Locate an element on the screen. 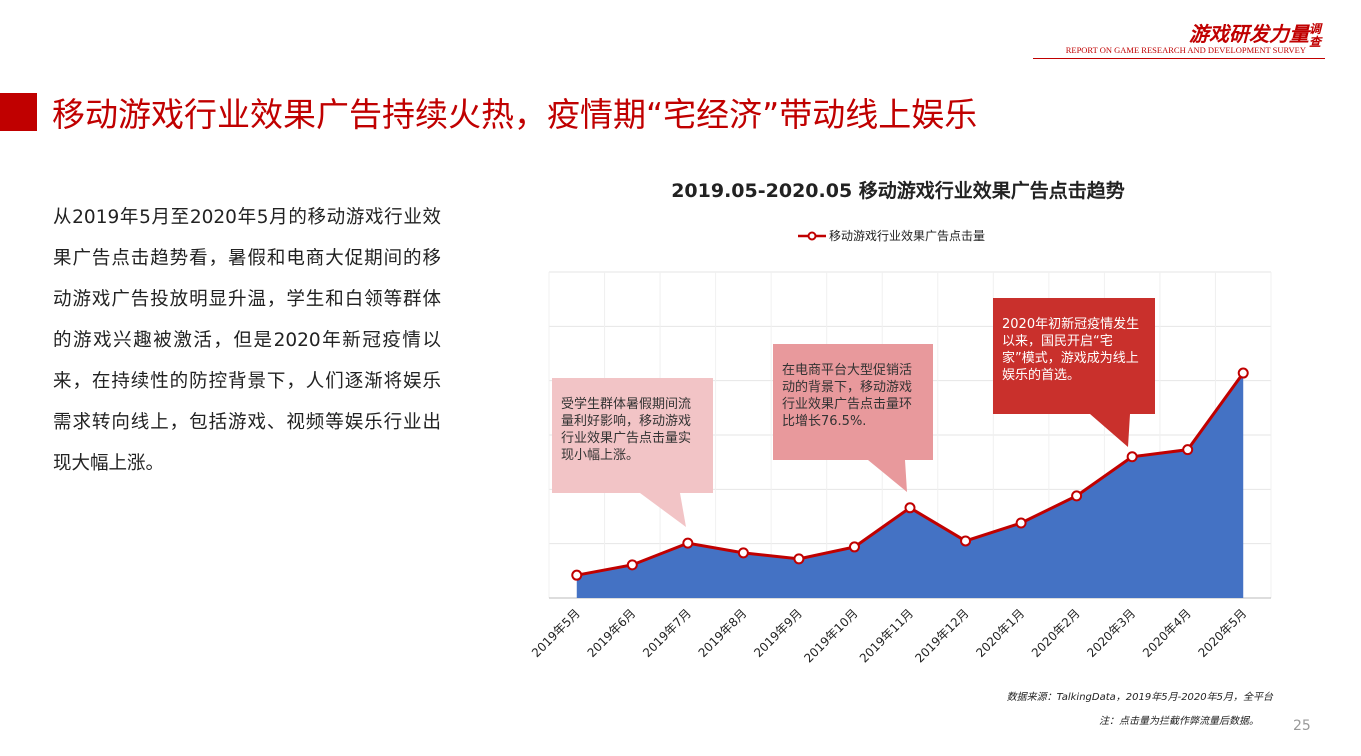 The width and height of the screenshot is (1361, 756). chart-title: 2019.05-2020.05 移动游戏行业效果广告点击趋势 is located at coordinates (898, 190).